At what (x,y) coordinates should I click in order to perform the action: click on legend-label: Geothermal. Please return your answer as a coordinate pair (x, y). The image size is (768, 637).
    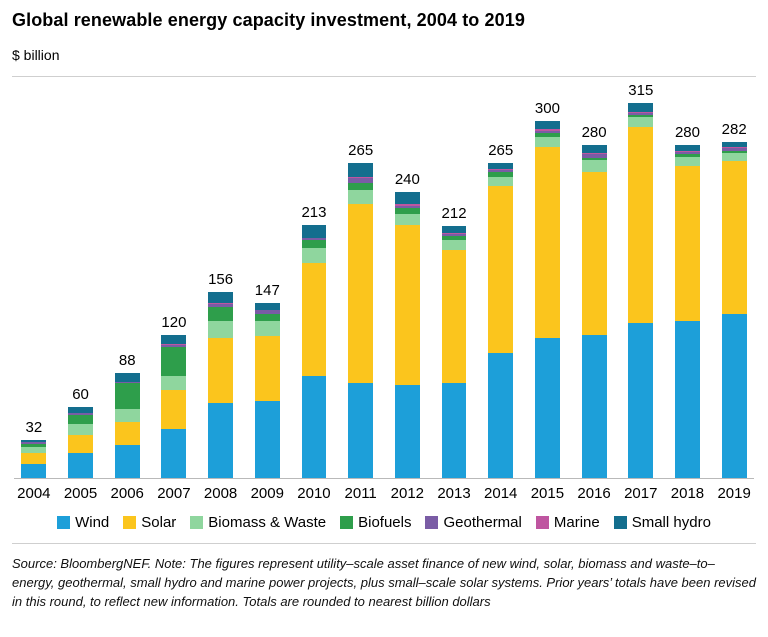
    Looking at the image, I should click on (482, 522).